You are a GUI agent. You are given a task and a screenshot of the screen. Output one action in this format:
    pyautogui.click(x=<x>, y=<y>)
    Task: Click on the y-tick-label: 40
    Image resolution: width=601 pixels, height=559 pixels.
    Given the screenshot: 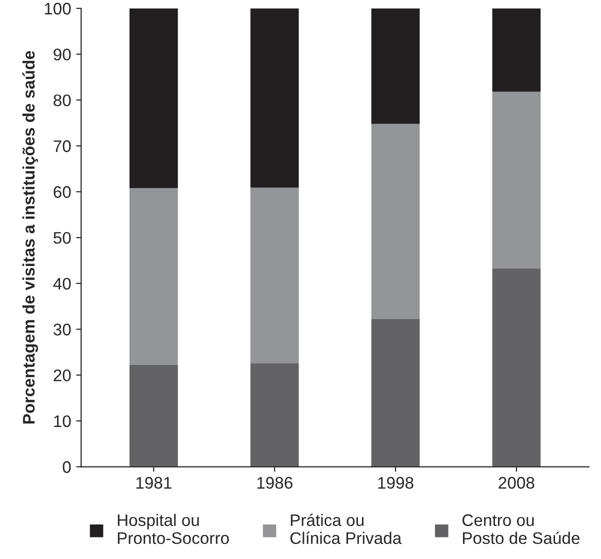 What is the action you would take?
    pyautogui.click(x=62, y=284)
    